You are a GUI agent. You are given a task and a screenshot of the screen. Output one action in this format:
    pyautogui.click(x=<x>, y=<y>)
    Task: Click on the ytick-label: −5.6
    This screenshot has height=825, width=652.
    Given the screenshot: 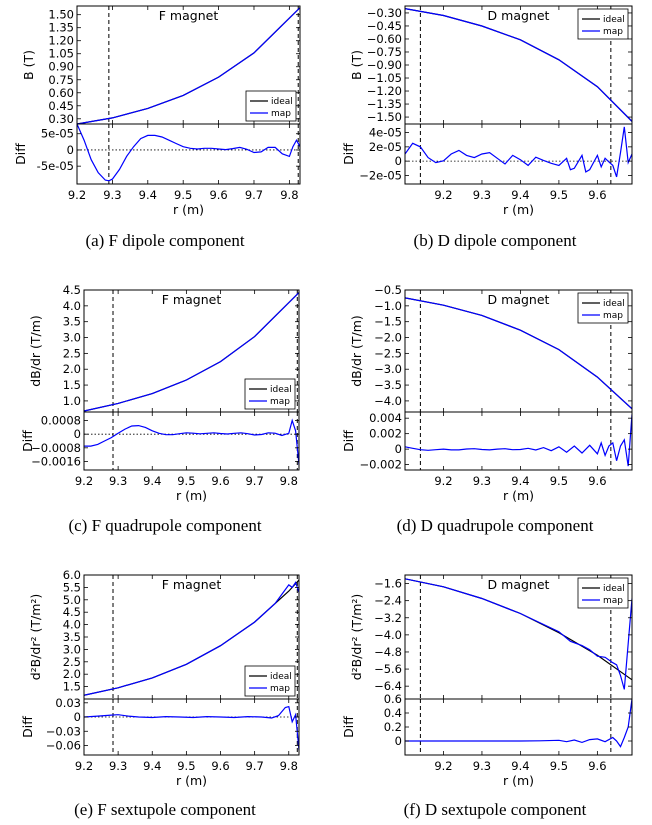 What is the action you would take?
    pyautogui.click(x=388, y=669)
    